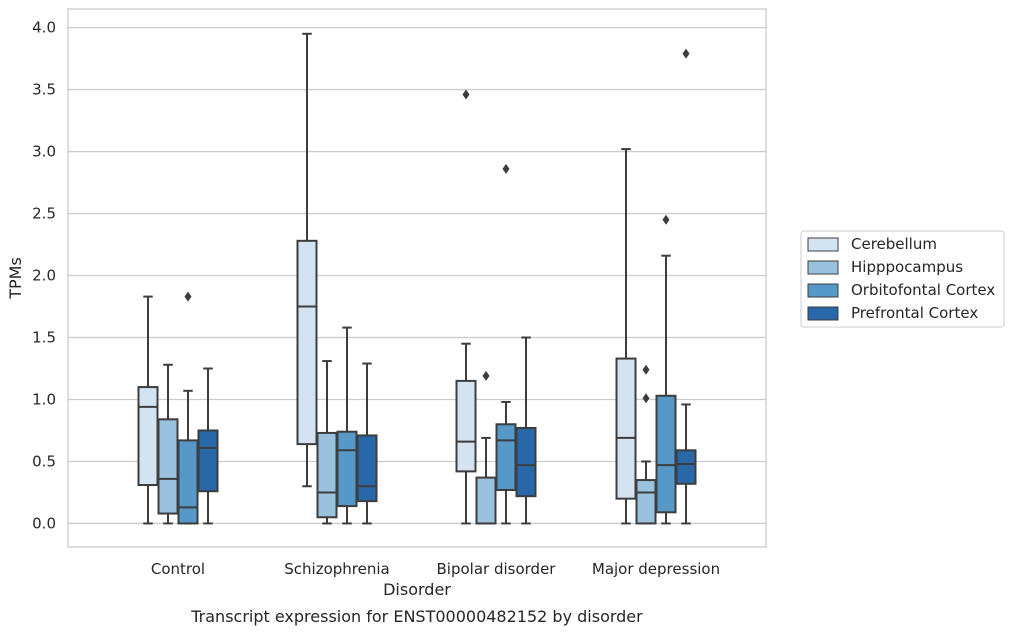  Describe the element at coordinates (15, 278) in the screenshot. I see `y-axis-title: TPMs` at that location.